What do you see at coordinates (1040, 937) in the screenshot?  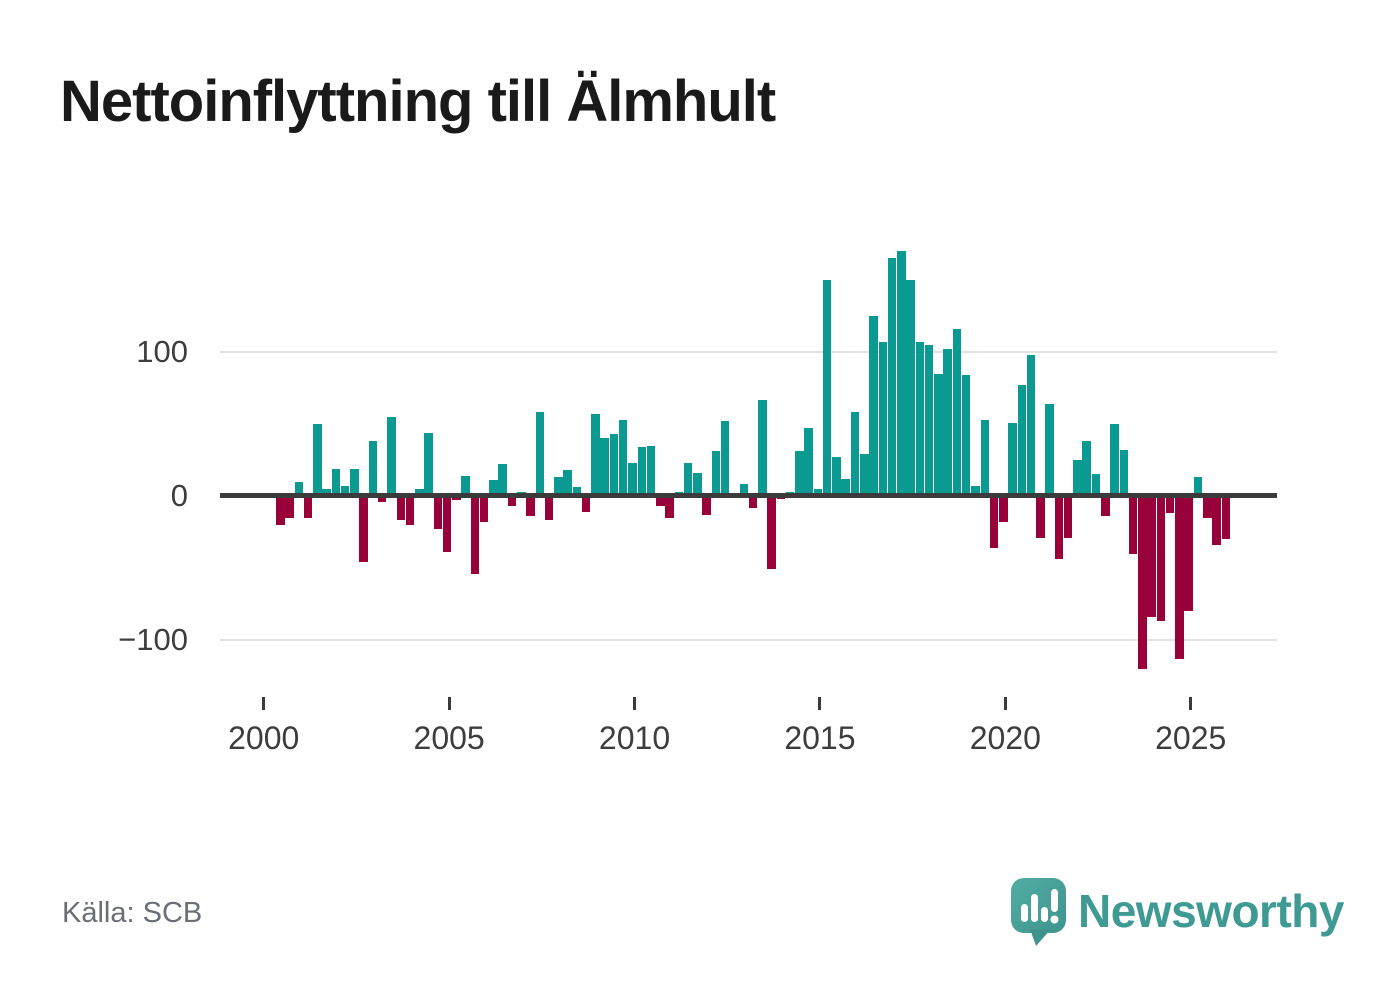 I see `speech-bubble-tail` at bounding box center [1040, 937].